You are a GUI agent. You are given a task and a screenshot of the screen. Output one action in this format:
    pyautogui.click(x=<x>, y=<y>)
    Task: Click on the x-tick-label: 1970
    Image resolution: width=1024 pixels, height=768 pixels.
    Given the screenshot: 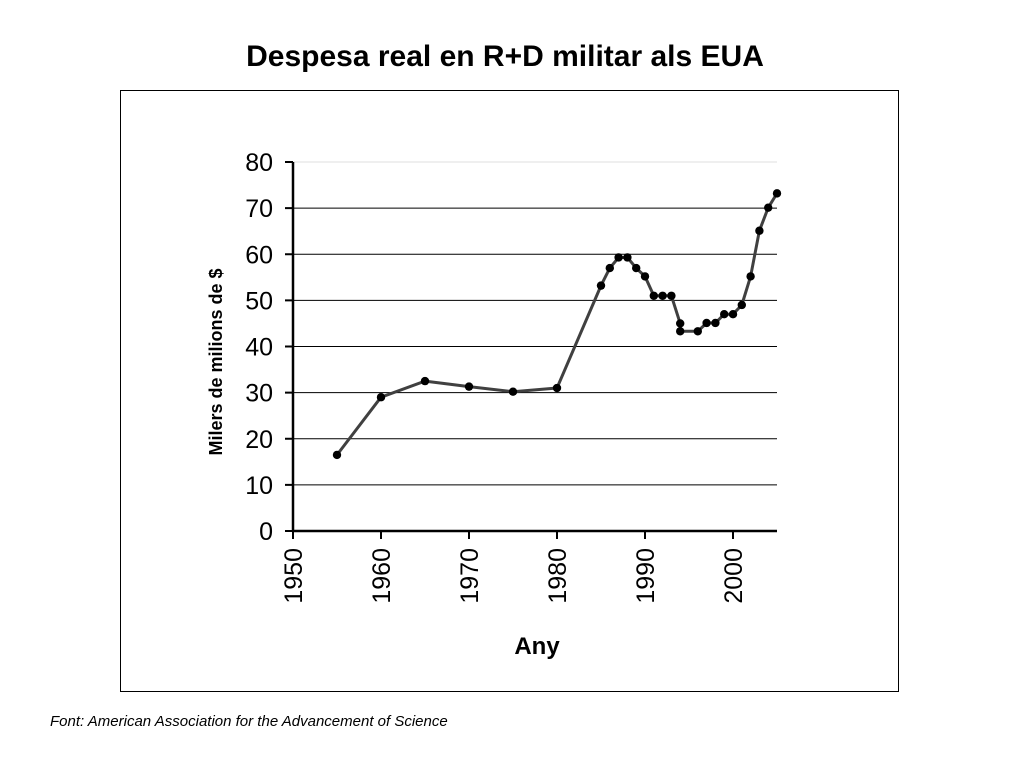 What is the action you would take?
    pyautogui.click(x=470, y=576)
    